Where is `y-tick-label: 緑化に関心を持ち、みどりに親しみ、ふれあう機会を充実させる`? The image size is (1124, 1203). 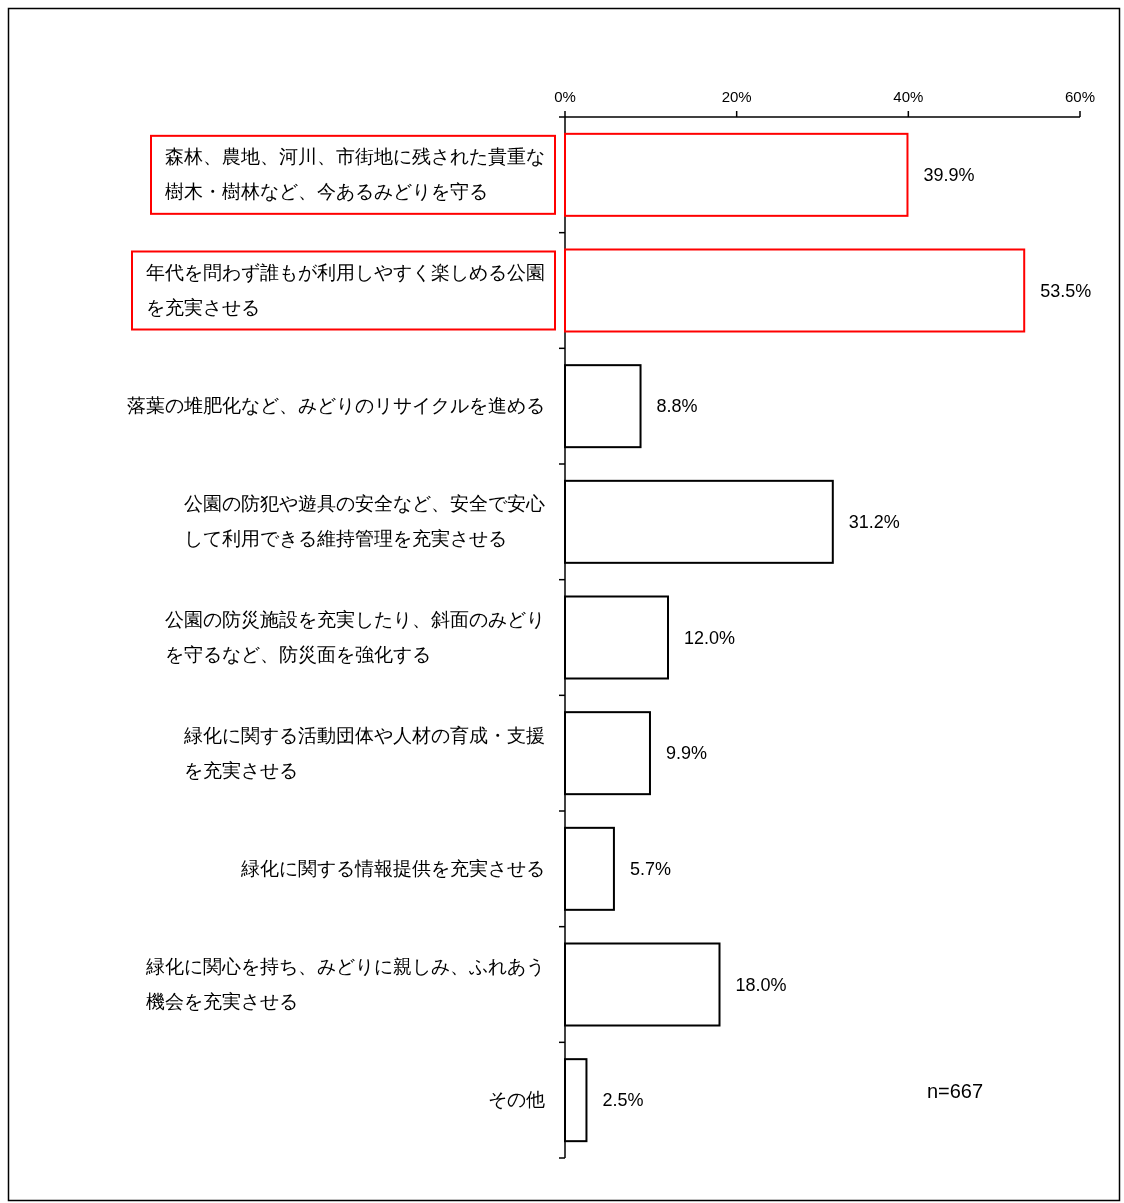 y-tick-label: 緑化に関心を持ち、みどりに親しみ、ふれあう機会を充実させる is located at coordinates (345, 984).